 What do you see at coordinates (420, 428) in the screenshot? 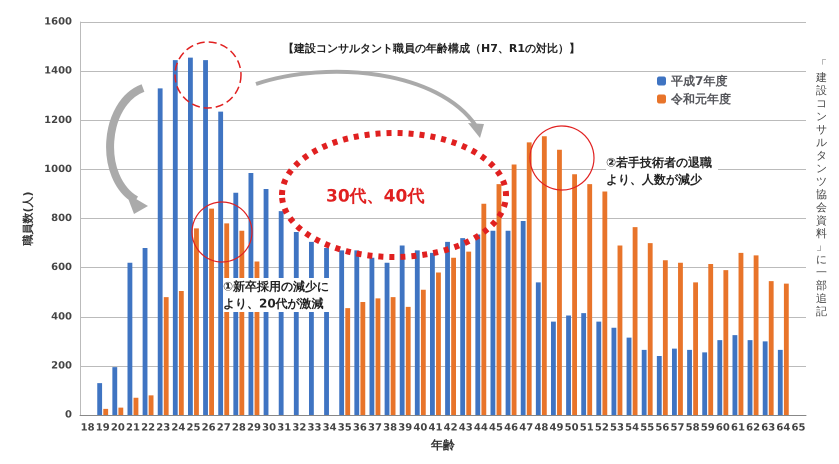
I see `x-tick-label: 40` at bounding box center [420, 428].